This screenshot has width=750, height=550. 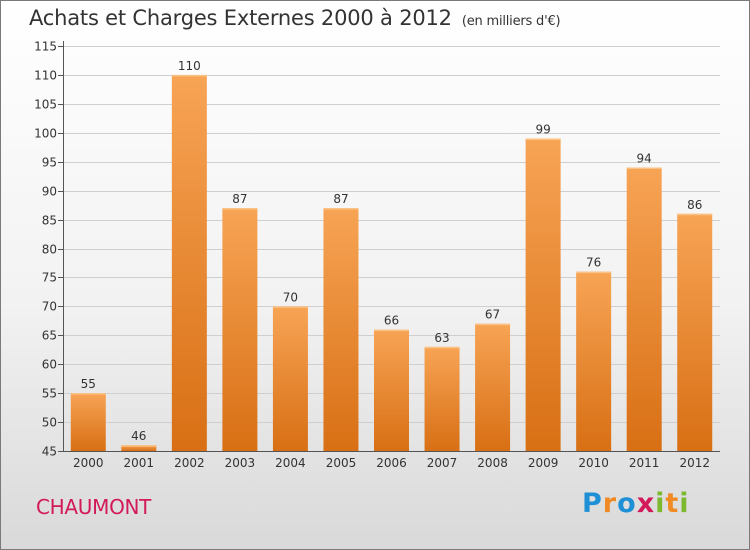 I want to click on data-label: 76, so click(x=593, y=263).